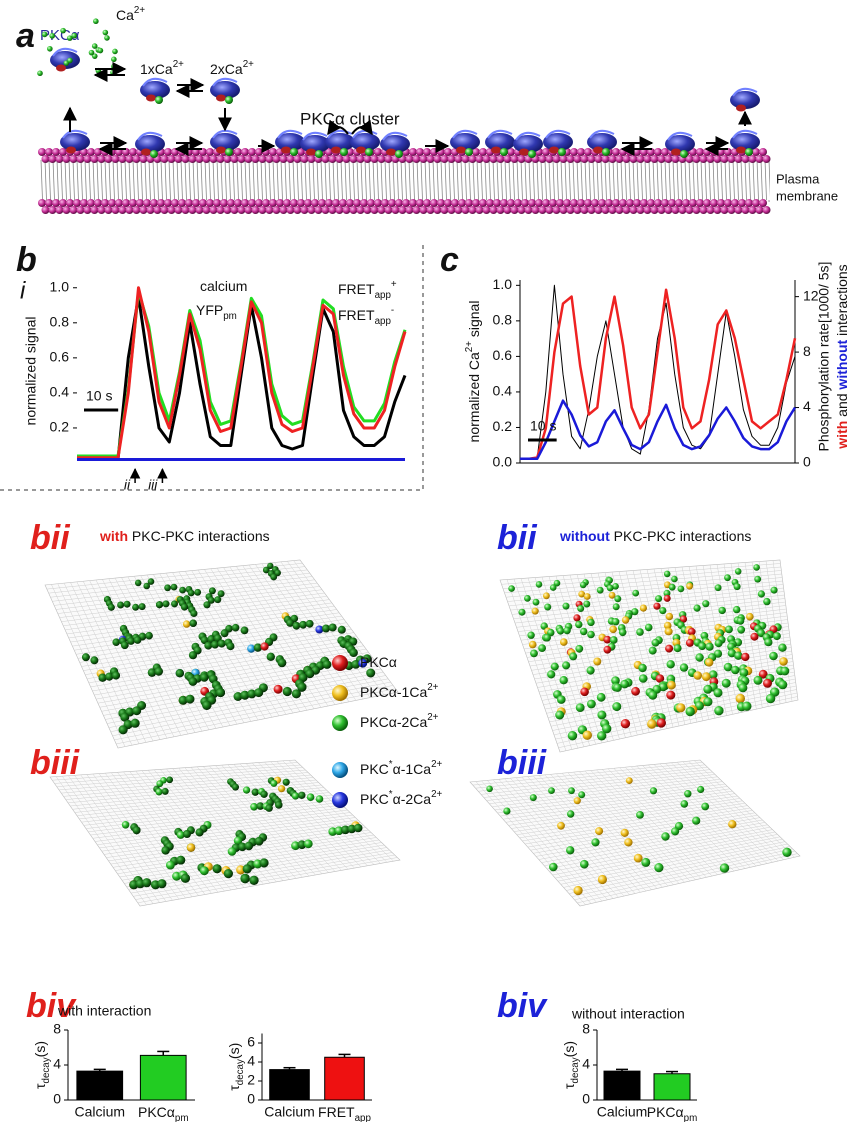 The height and width of the screenshot is (1122, 848). I want to click on y2-tick-label: 4, so click(807, 406).